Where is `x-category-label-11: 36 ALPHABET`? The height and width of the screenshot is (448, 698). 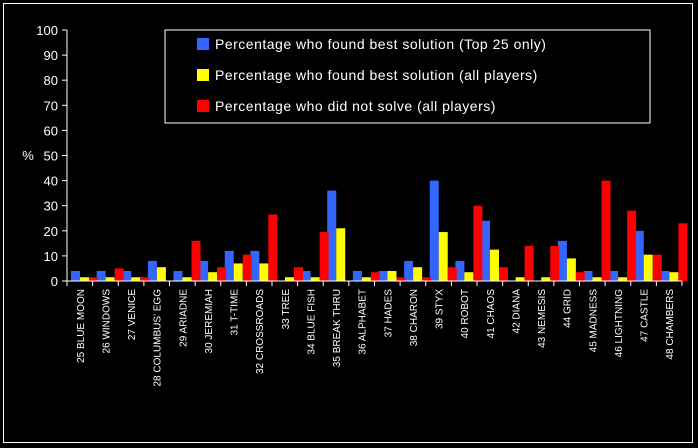 x-category-label-11: 36 ALPHABET is located at coordinates (363, 322).